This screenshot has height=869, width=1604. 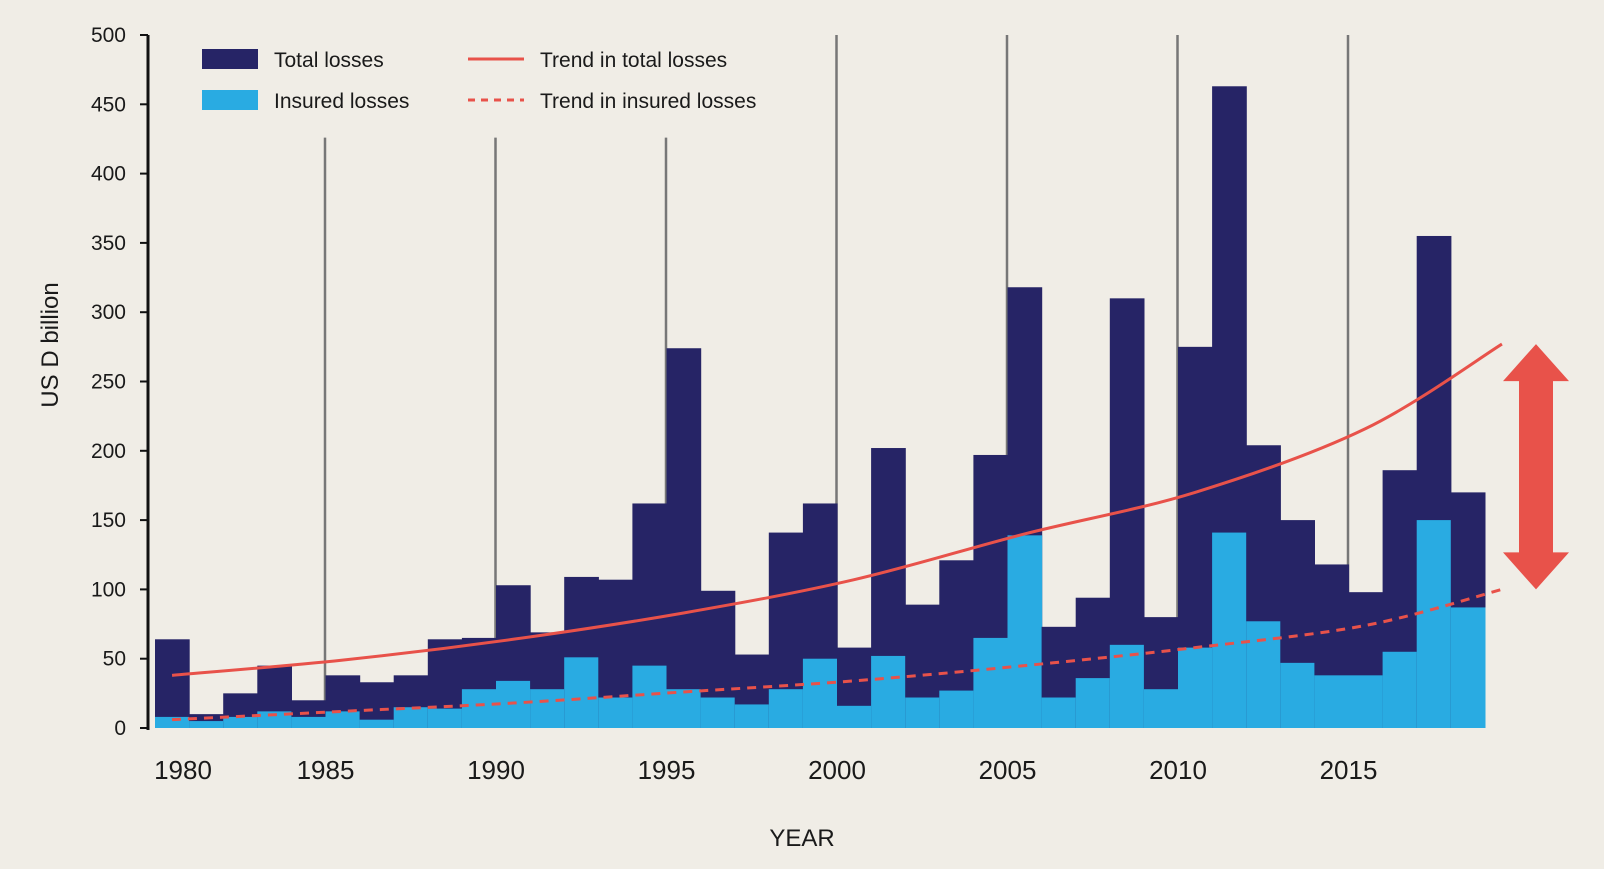 What do you see at coordinates (615, 712) in the screenshot?
I see `insured-bar-1993` at bounding box center [615, 712].